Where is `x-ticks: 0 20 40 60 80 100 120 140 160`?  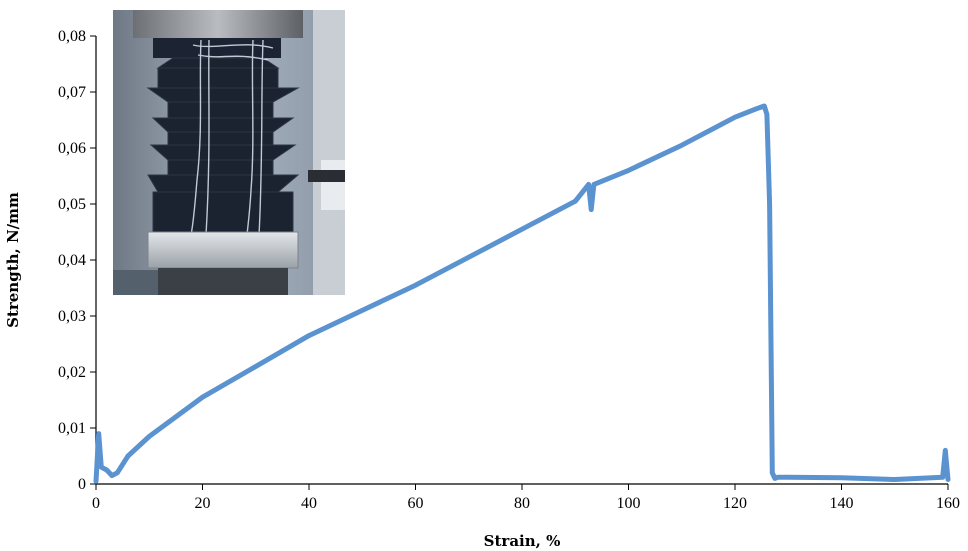
x-ticks: 0 20 40 60 80 100 120 140 160 is located at coordinates (526, 498).